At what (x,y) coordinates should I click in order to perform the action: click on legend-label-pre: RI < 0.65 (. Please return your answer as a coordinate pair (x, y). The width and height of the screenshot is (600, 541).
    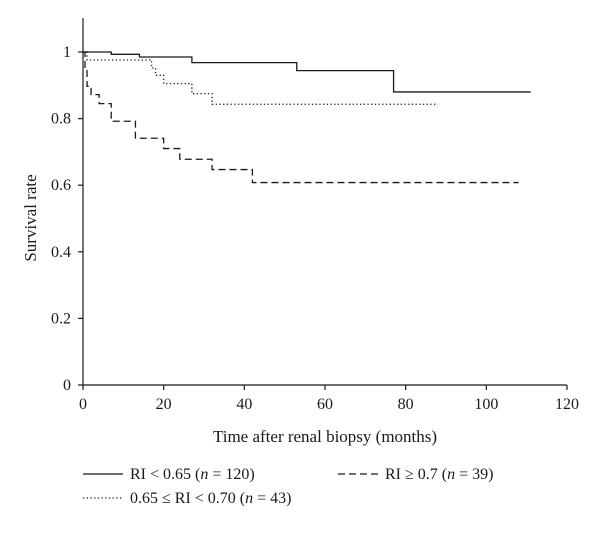
    Looking at the image, I should click on (165, 474).